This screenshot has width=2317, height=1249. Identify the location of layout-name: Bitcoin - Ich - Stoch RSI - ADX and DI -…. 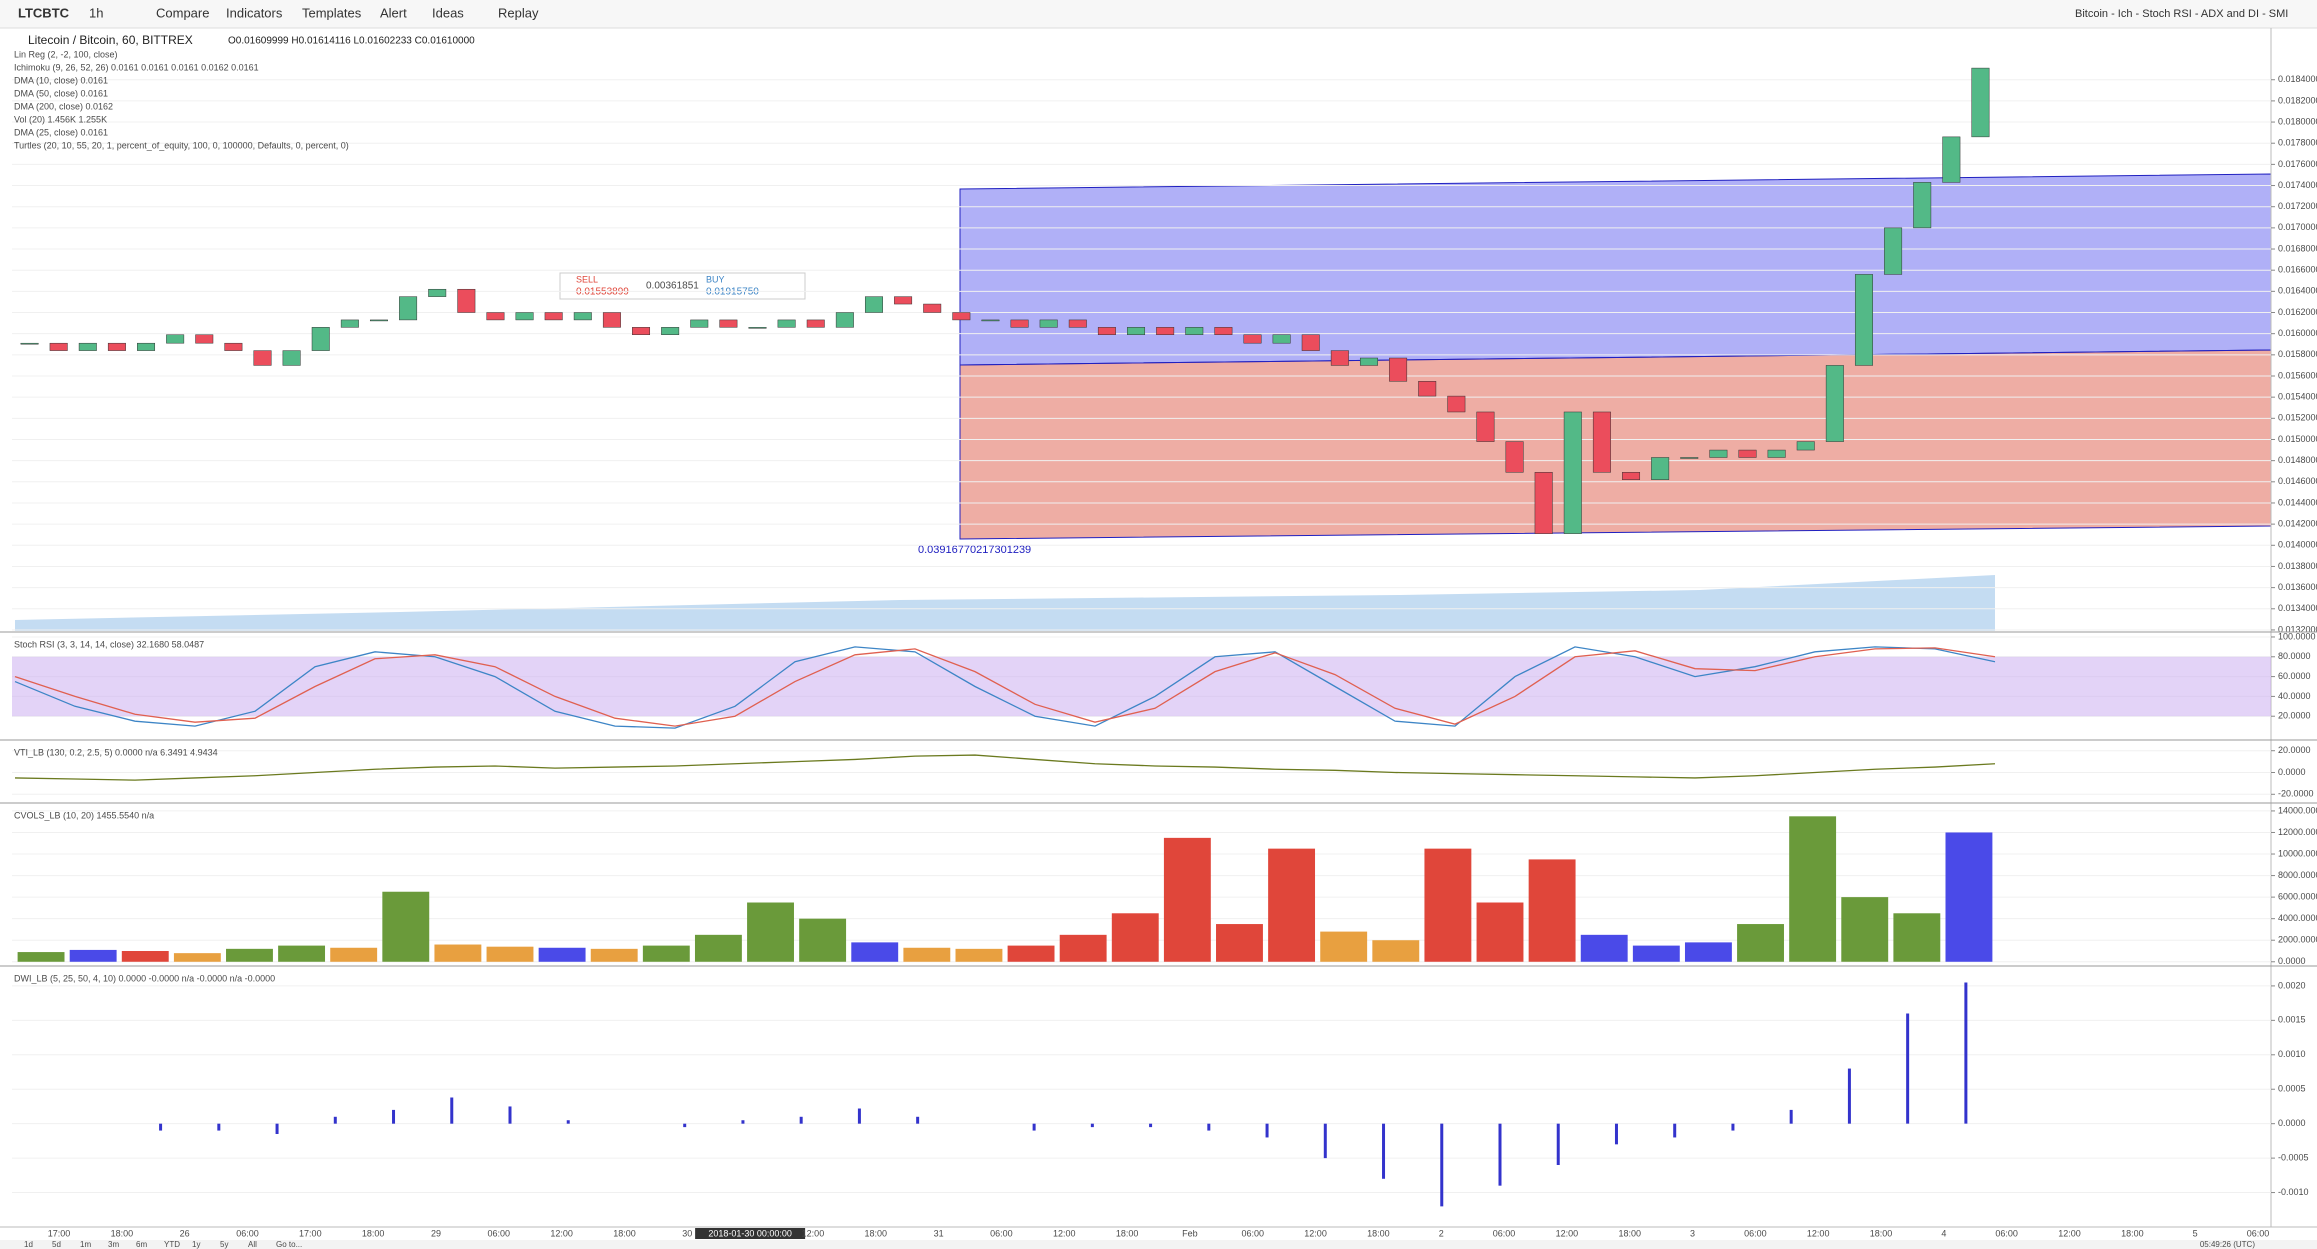
(2181, 14).